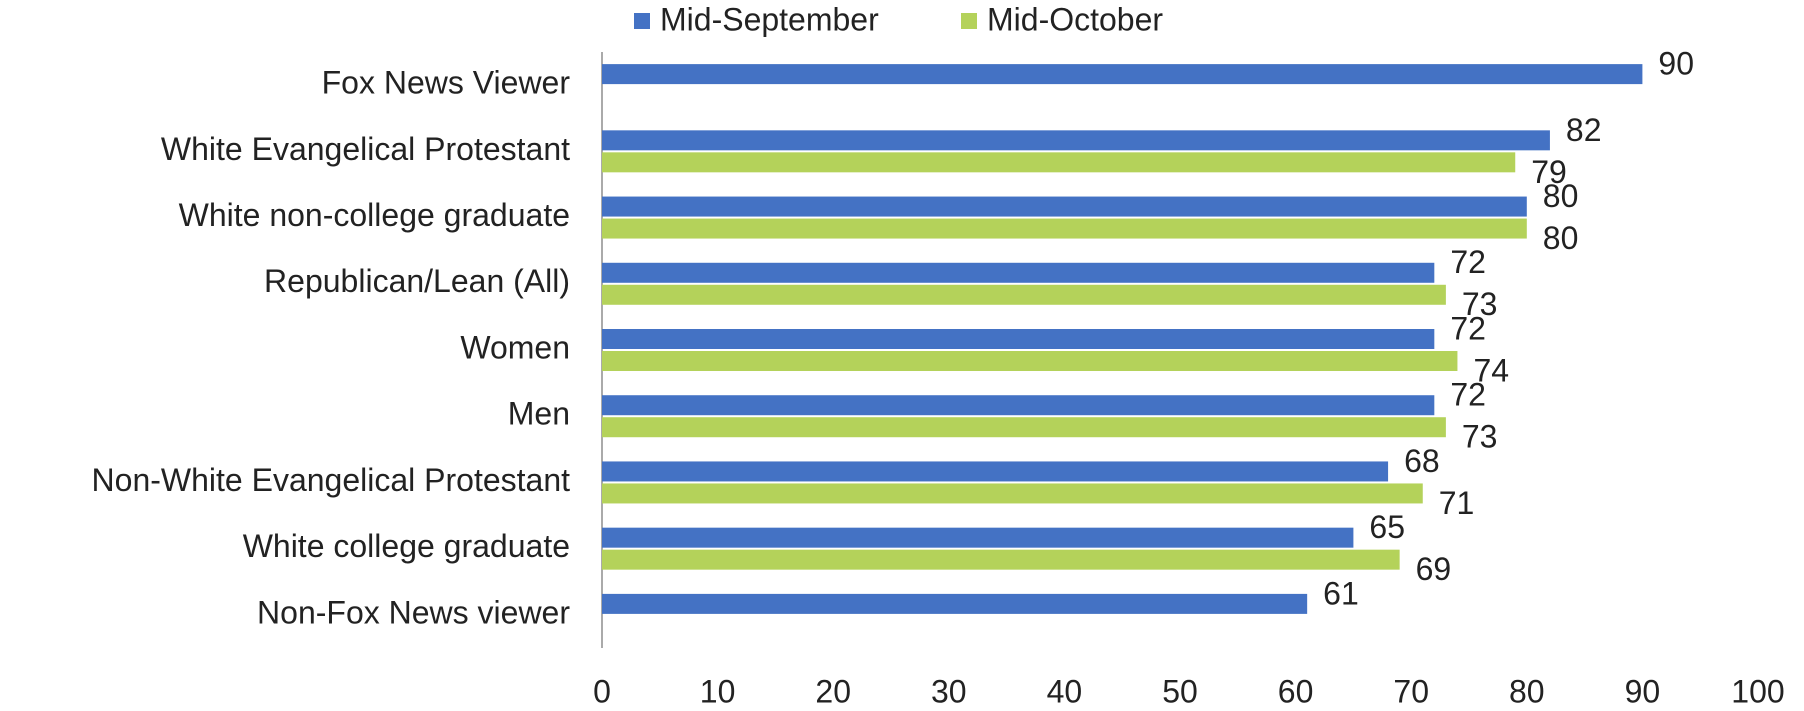 The image size is (1804, 711). I want to click on x-tick-label: 20, so click(833, 691).